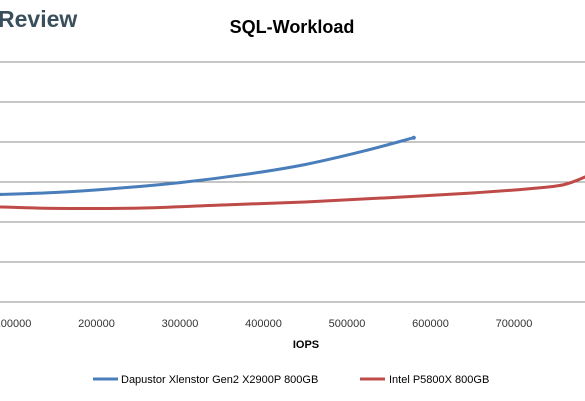 This screenshot has height=401, width=585. Describe the element at coordinates (292, 27) in the screenshot. I see `chart-title: SQL-Workload` at that location.